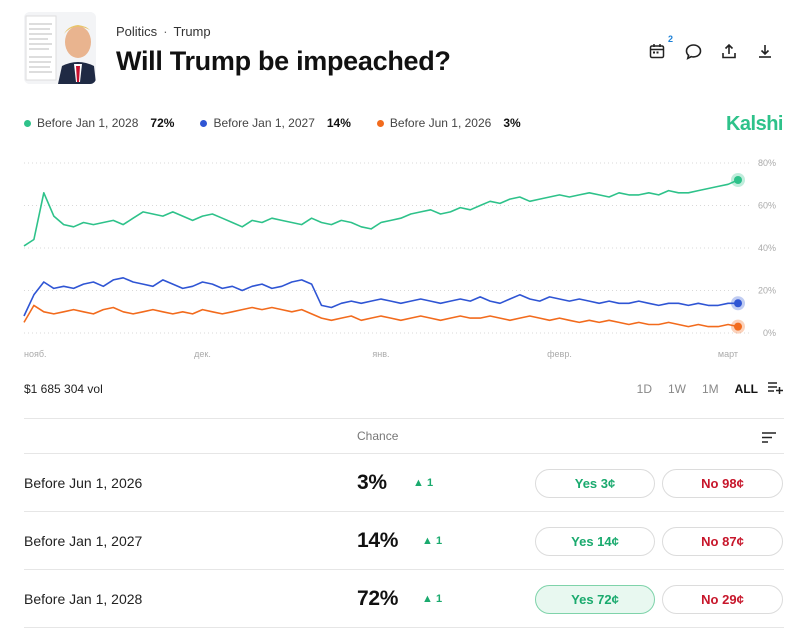  What do you see at coordinates (595, 483) in the screenshot?
I see `yes-button: Yes 3¢` at bounding box center [595, 483].